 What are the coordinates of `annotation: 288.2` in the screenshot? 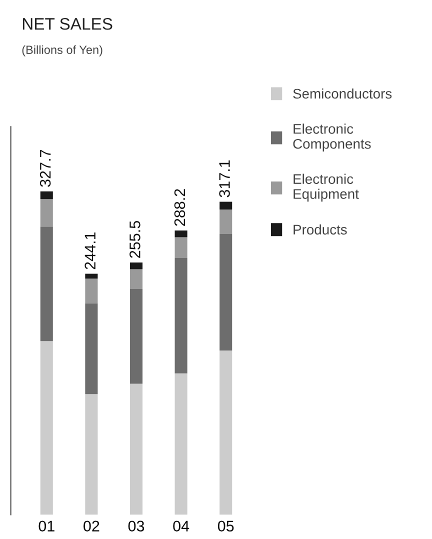 It's located at (180, 207).